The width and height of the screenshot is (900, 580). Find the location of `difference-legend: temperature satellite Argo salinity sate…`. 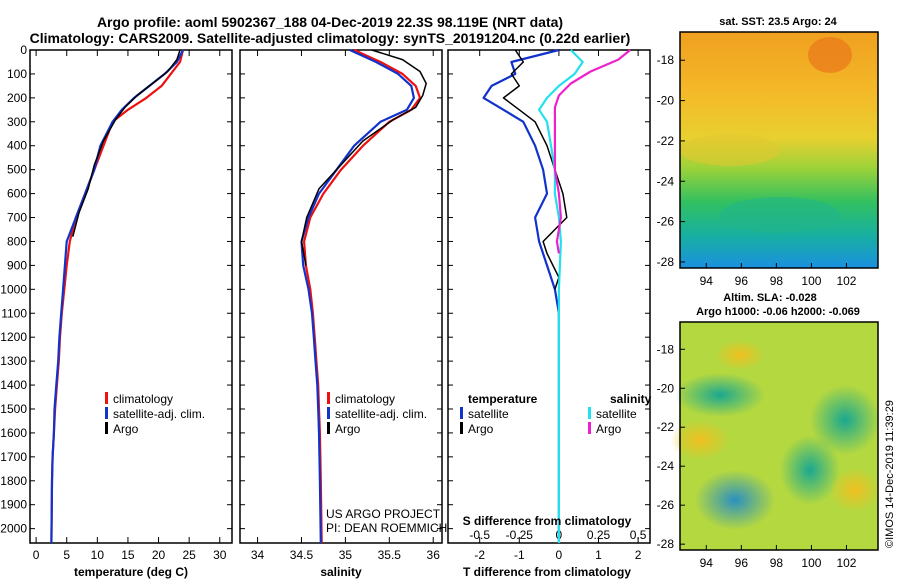

difference-legend: temperature satellite Argo salinity sate… is located at coordinates (556, 414).